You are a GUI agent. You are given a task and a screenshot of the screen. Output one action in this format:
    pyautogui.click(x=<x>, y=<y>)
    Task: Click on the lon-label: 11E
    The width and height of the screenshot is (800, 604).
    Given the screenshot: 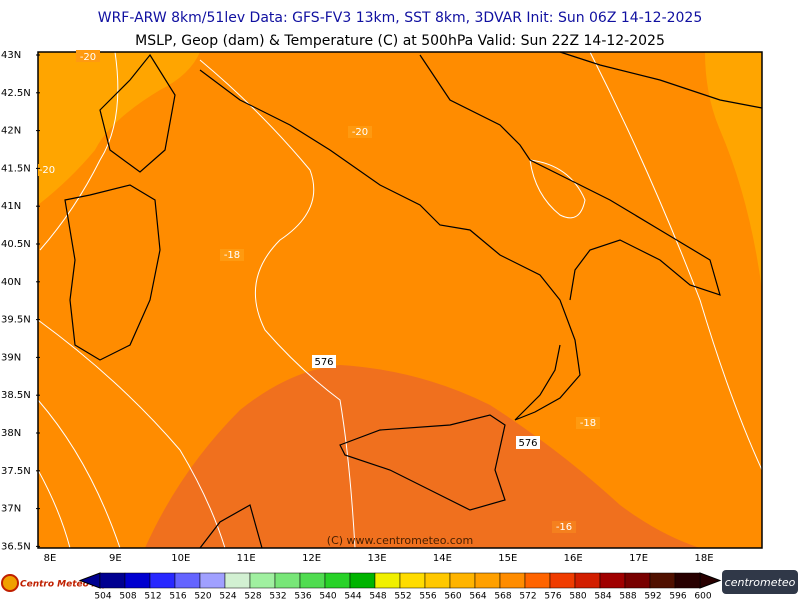 What is the action you would take?
    pyautogui.click(x=246, y=558)
    